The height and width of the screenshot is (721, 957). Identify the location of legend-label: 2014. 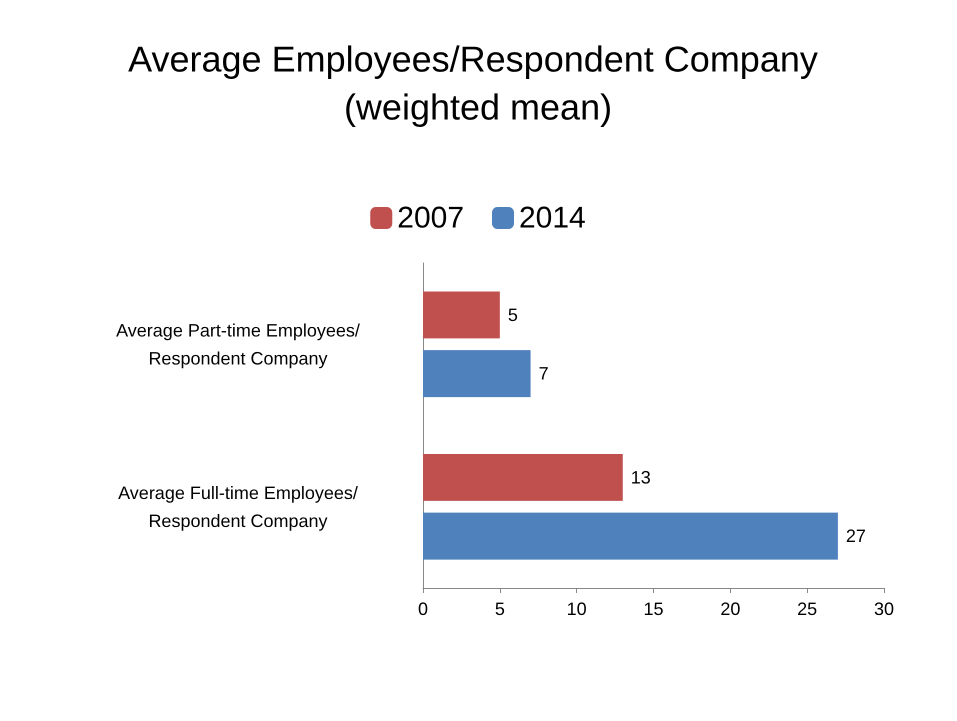
(552, 218).